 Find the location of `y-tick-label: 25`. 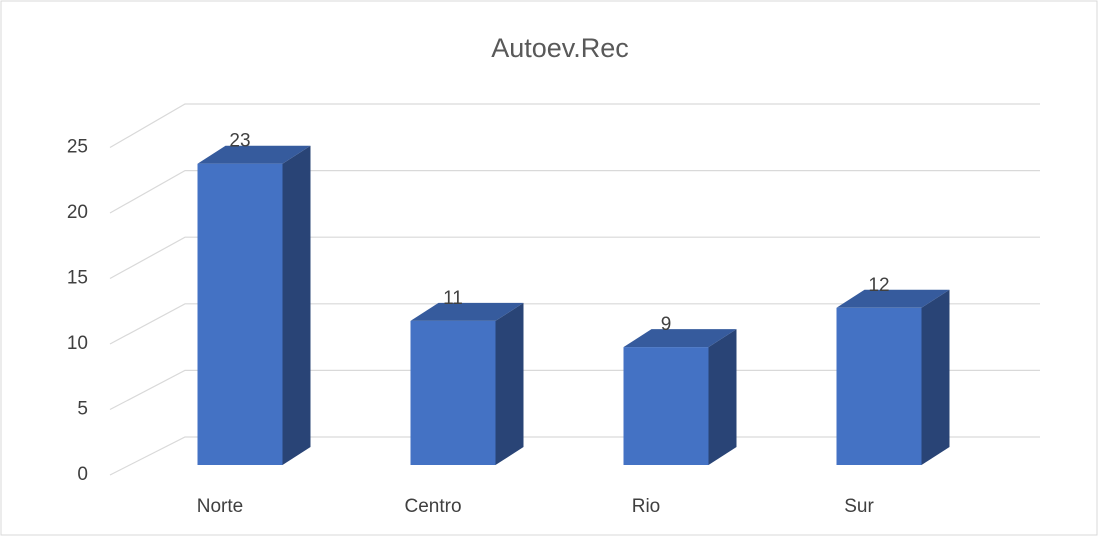

y-tick-label: 25 is located at coordinates (77, 147).